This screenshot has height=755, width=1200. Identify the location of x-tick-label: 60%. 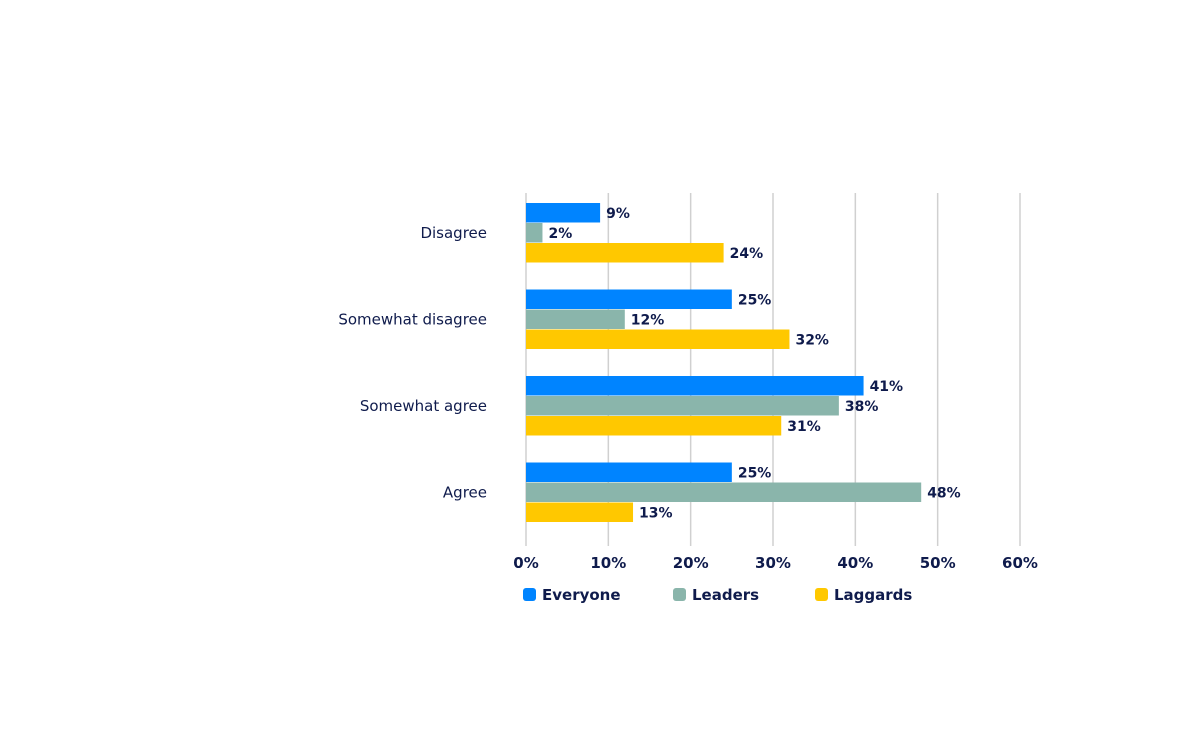
(1020, 563).